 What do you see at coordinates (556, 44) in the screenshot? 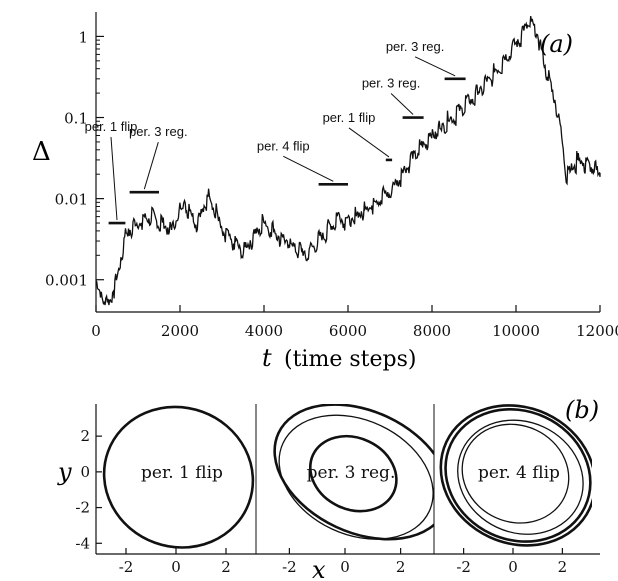
I see `panel-a-label: (a)` at bounding box center [556, 44].